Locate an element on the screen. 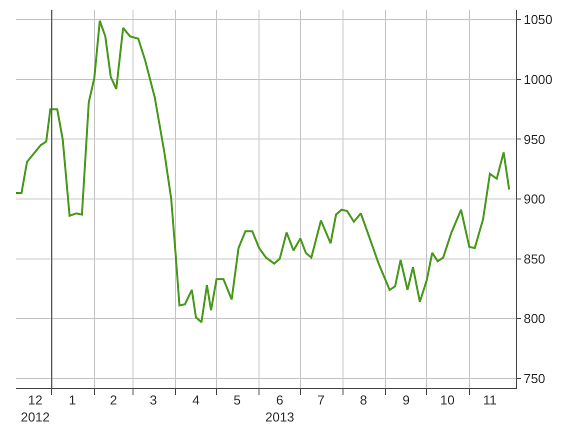  x-tick-label: 3 is located at coordinates (153, 400).